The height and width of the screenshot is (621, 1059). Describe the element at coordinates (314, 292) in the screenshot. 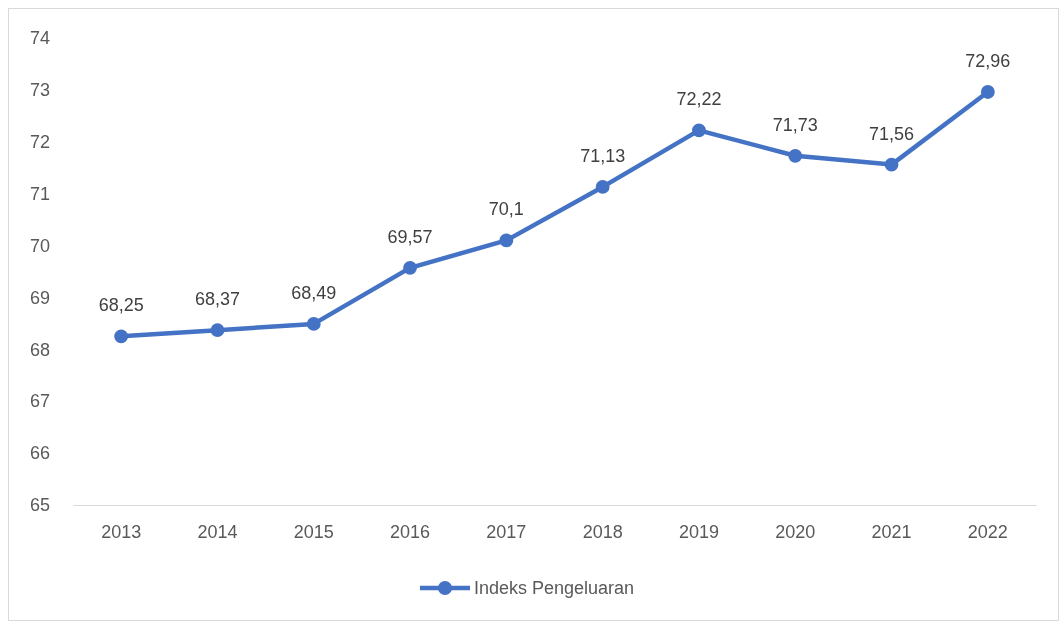

I see `data-label: 68,49` at that location.